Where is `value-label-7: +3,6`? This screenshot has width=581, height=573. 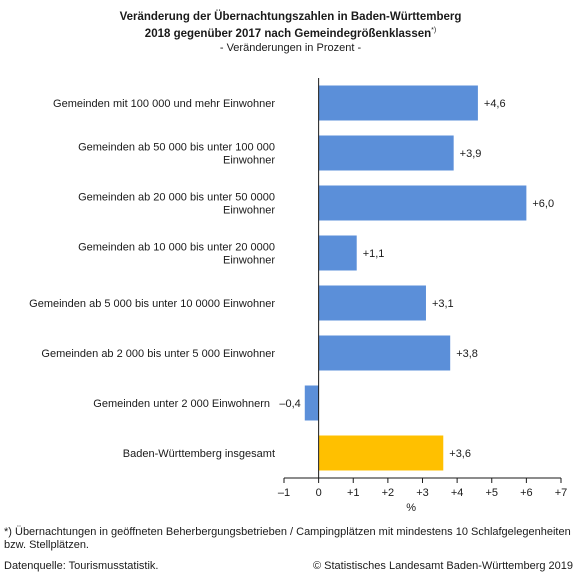 value-label-7: +3,6 is located at coordinates (460, 454).